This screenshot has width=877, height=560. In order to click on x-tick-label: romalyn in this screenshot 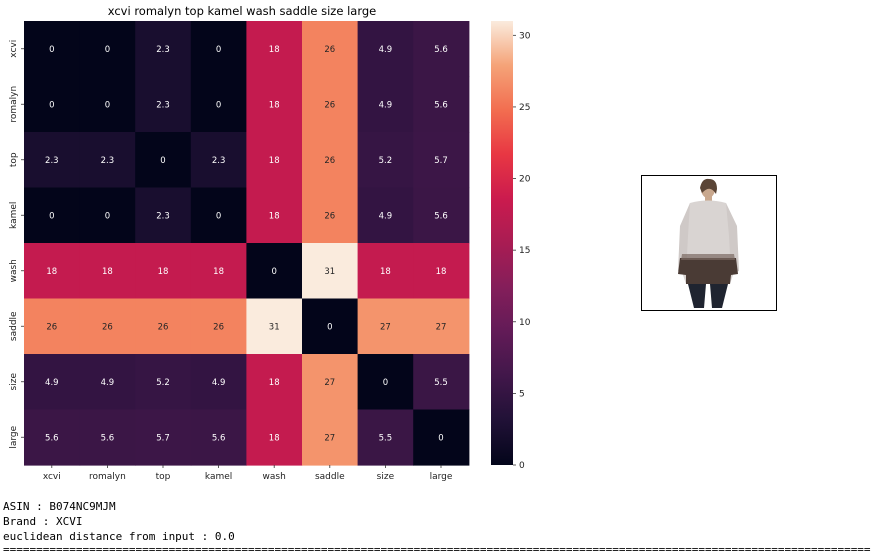, I will do `click(107, 477)`.